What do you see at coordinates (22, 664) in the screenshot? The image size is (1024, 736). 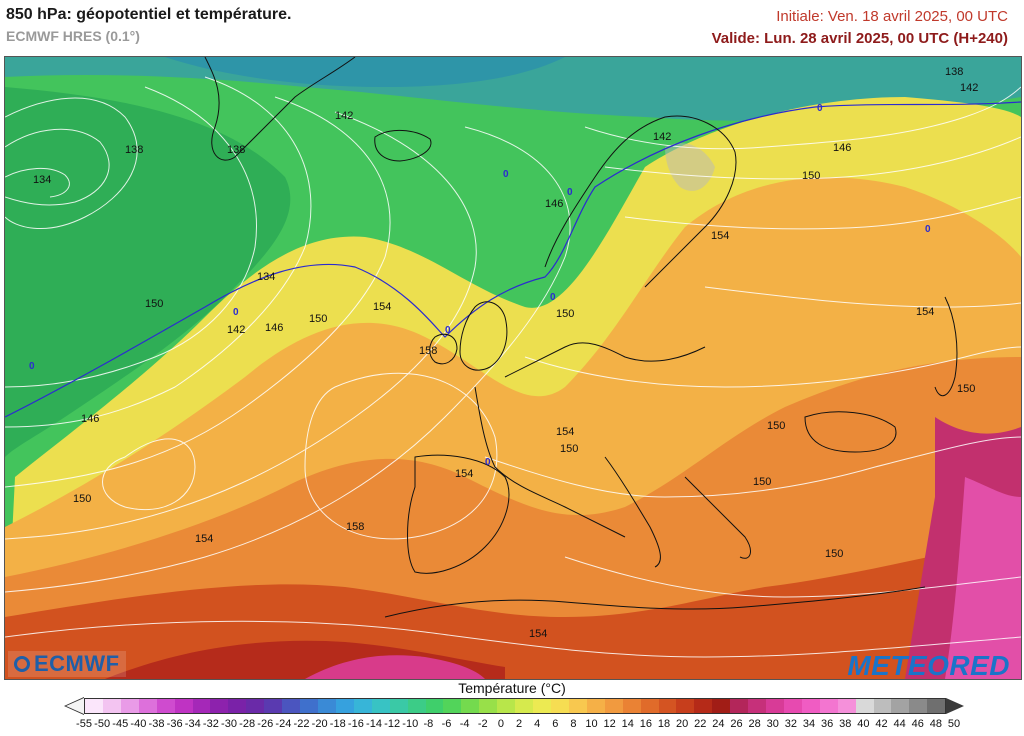 I see `ecmwf-logo-icon` at bounding box center [22, 664].